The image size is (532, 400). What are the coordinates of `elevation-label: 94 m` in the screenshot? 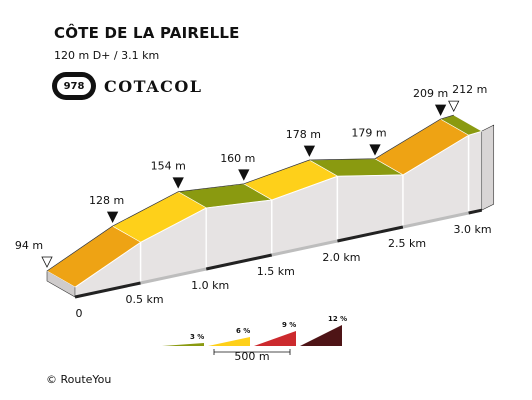 It's located at (29, 245).